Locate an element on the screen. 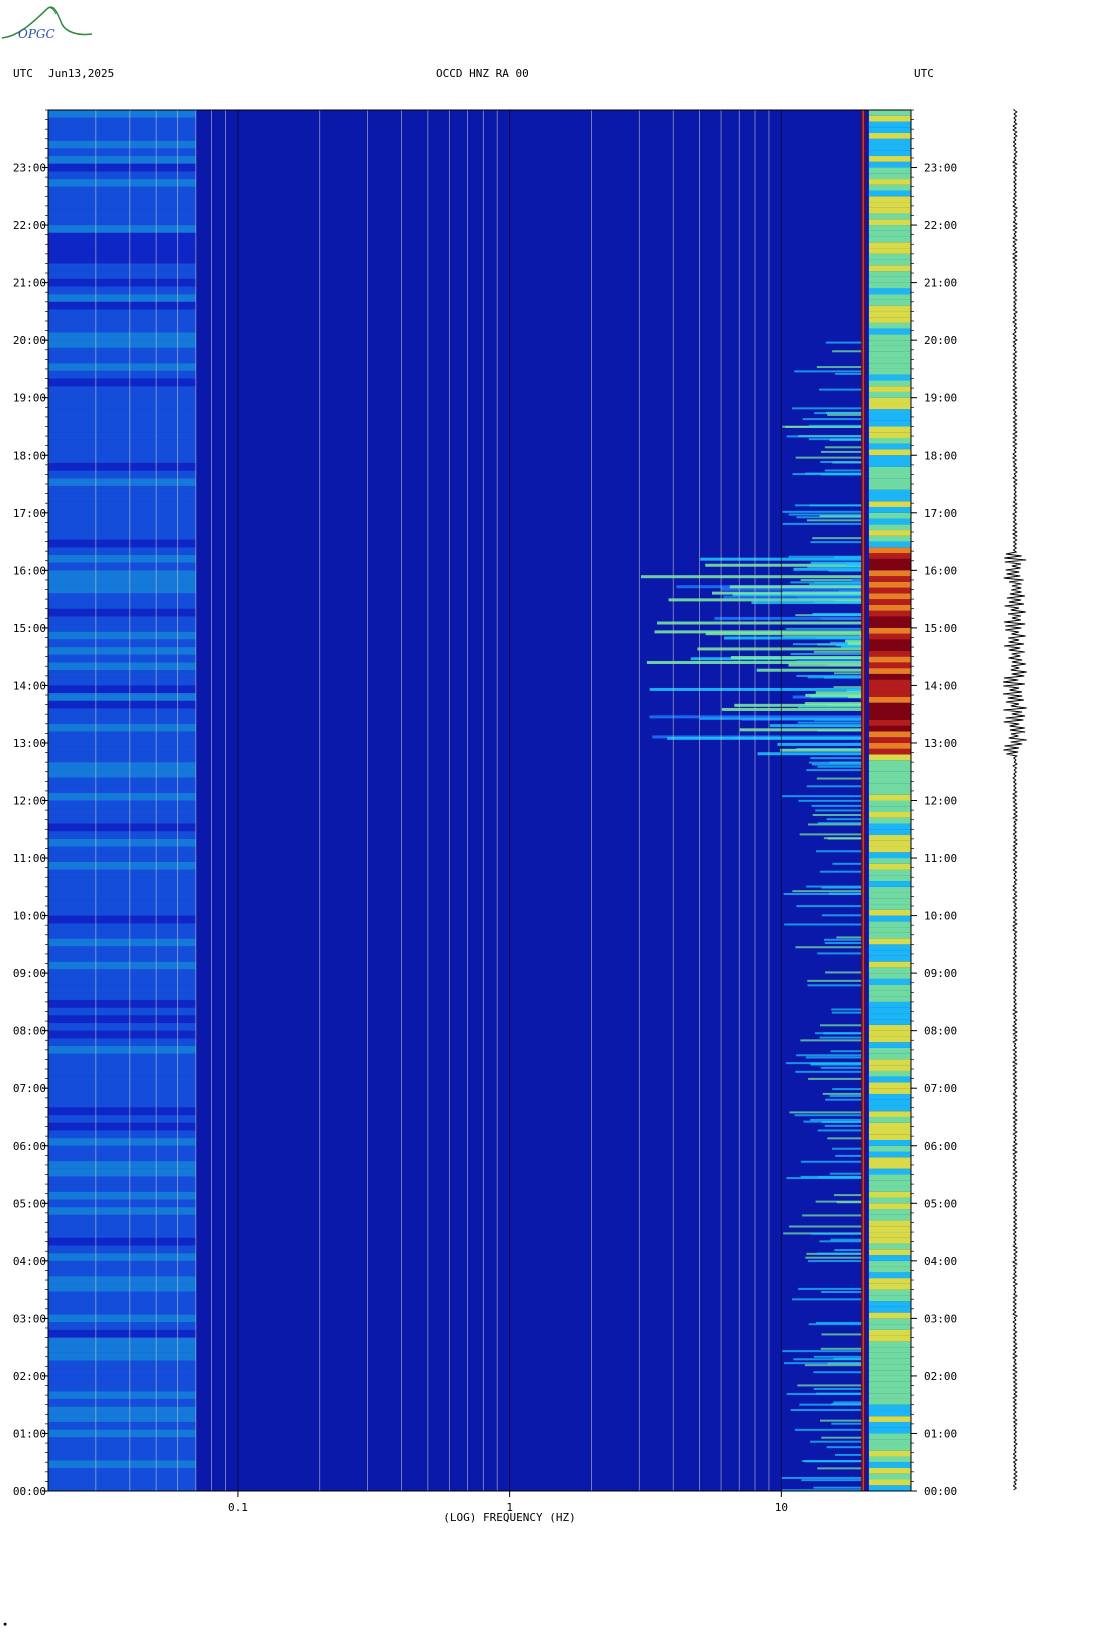 This screenshot has width=1102, height=1634. y-tick-label-left: 13:00 is located at coordinates (29, 743).